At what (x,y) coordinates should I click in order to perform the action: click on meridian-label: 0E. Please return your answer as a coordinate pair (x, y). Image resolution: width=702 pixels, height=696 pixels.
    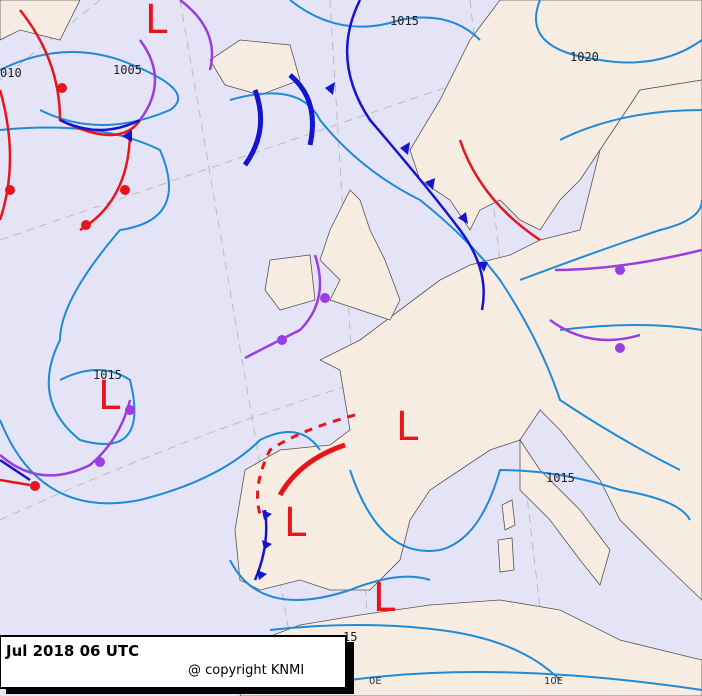
    Looking at the image, I should click on (375, 681).